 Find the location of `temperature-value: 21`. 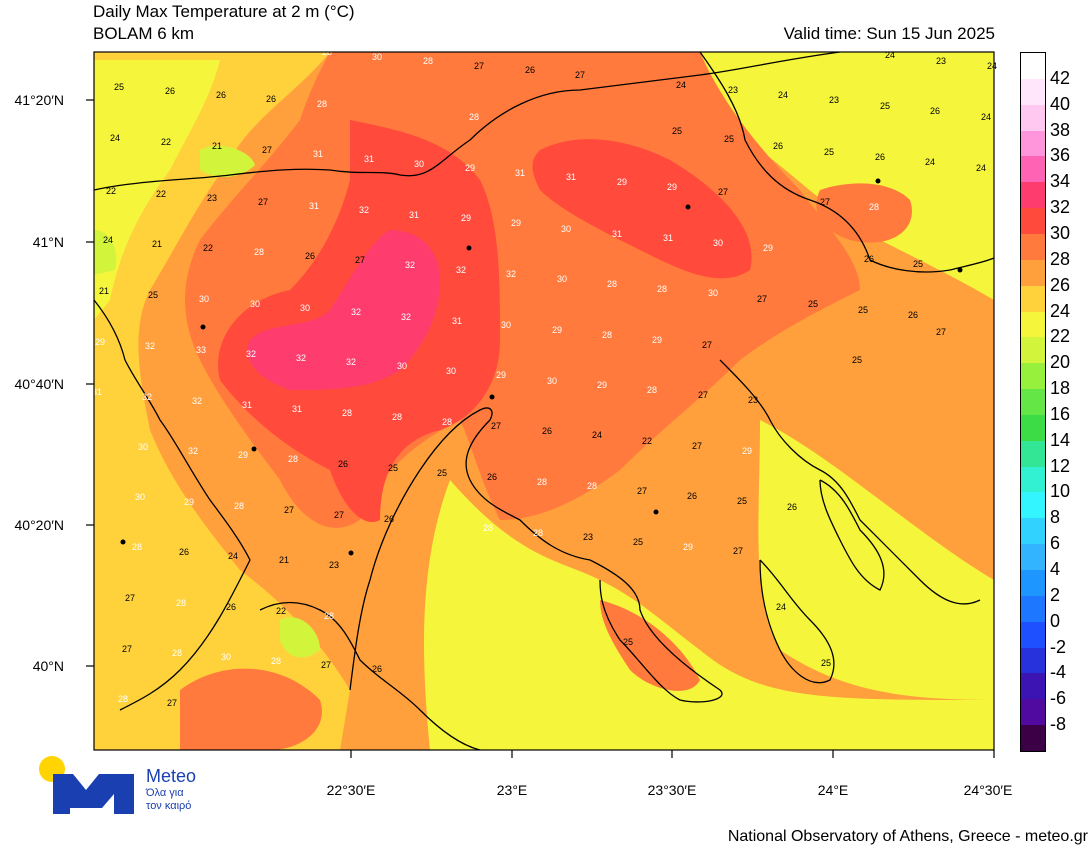

temperature-value: 21 is located at coordinates (104, 291).